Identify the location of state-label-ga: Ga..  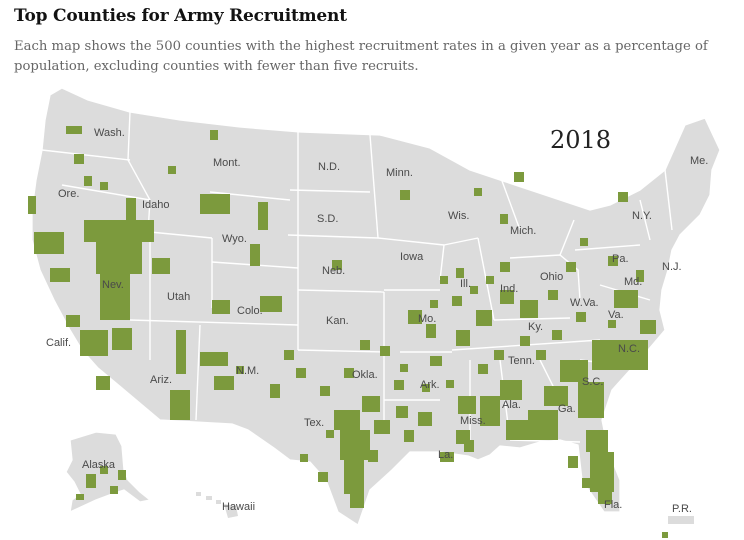
(567, 409).